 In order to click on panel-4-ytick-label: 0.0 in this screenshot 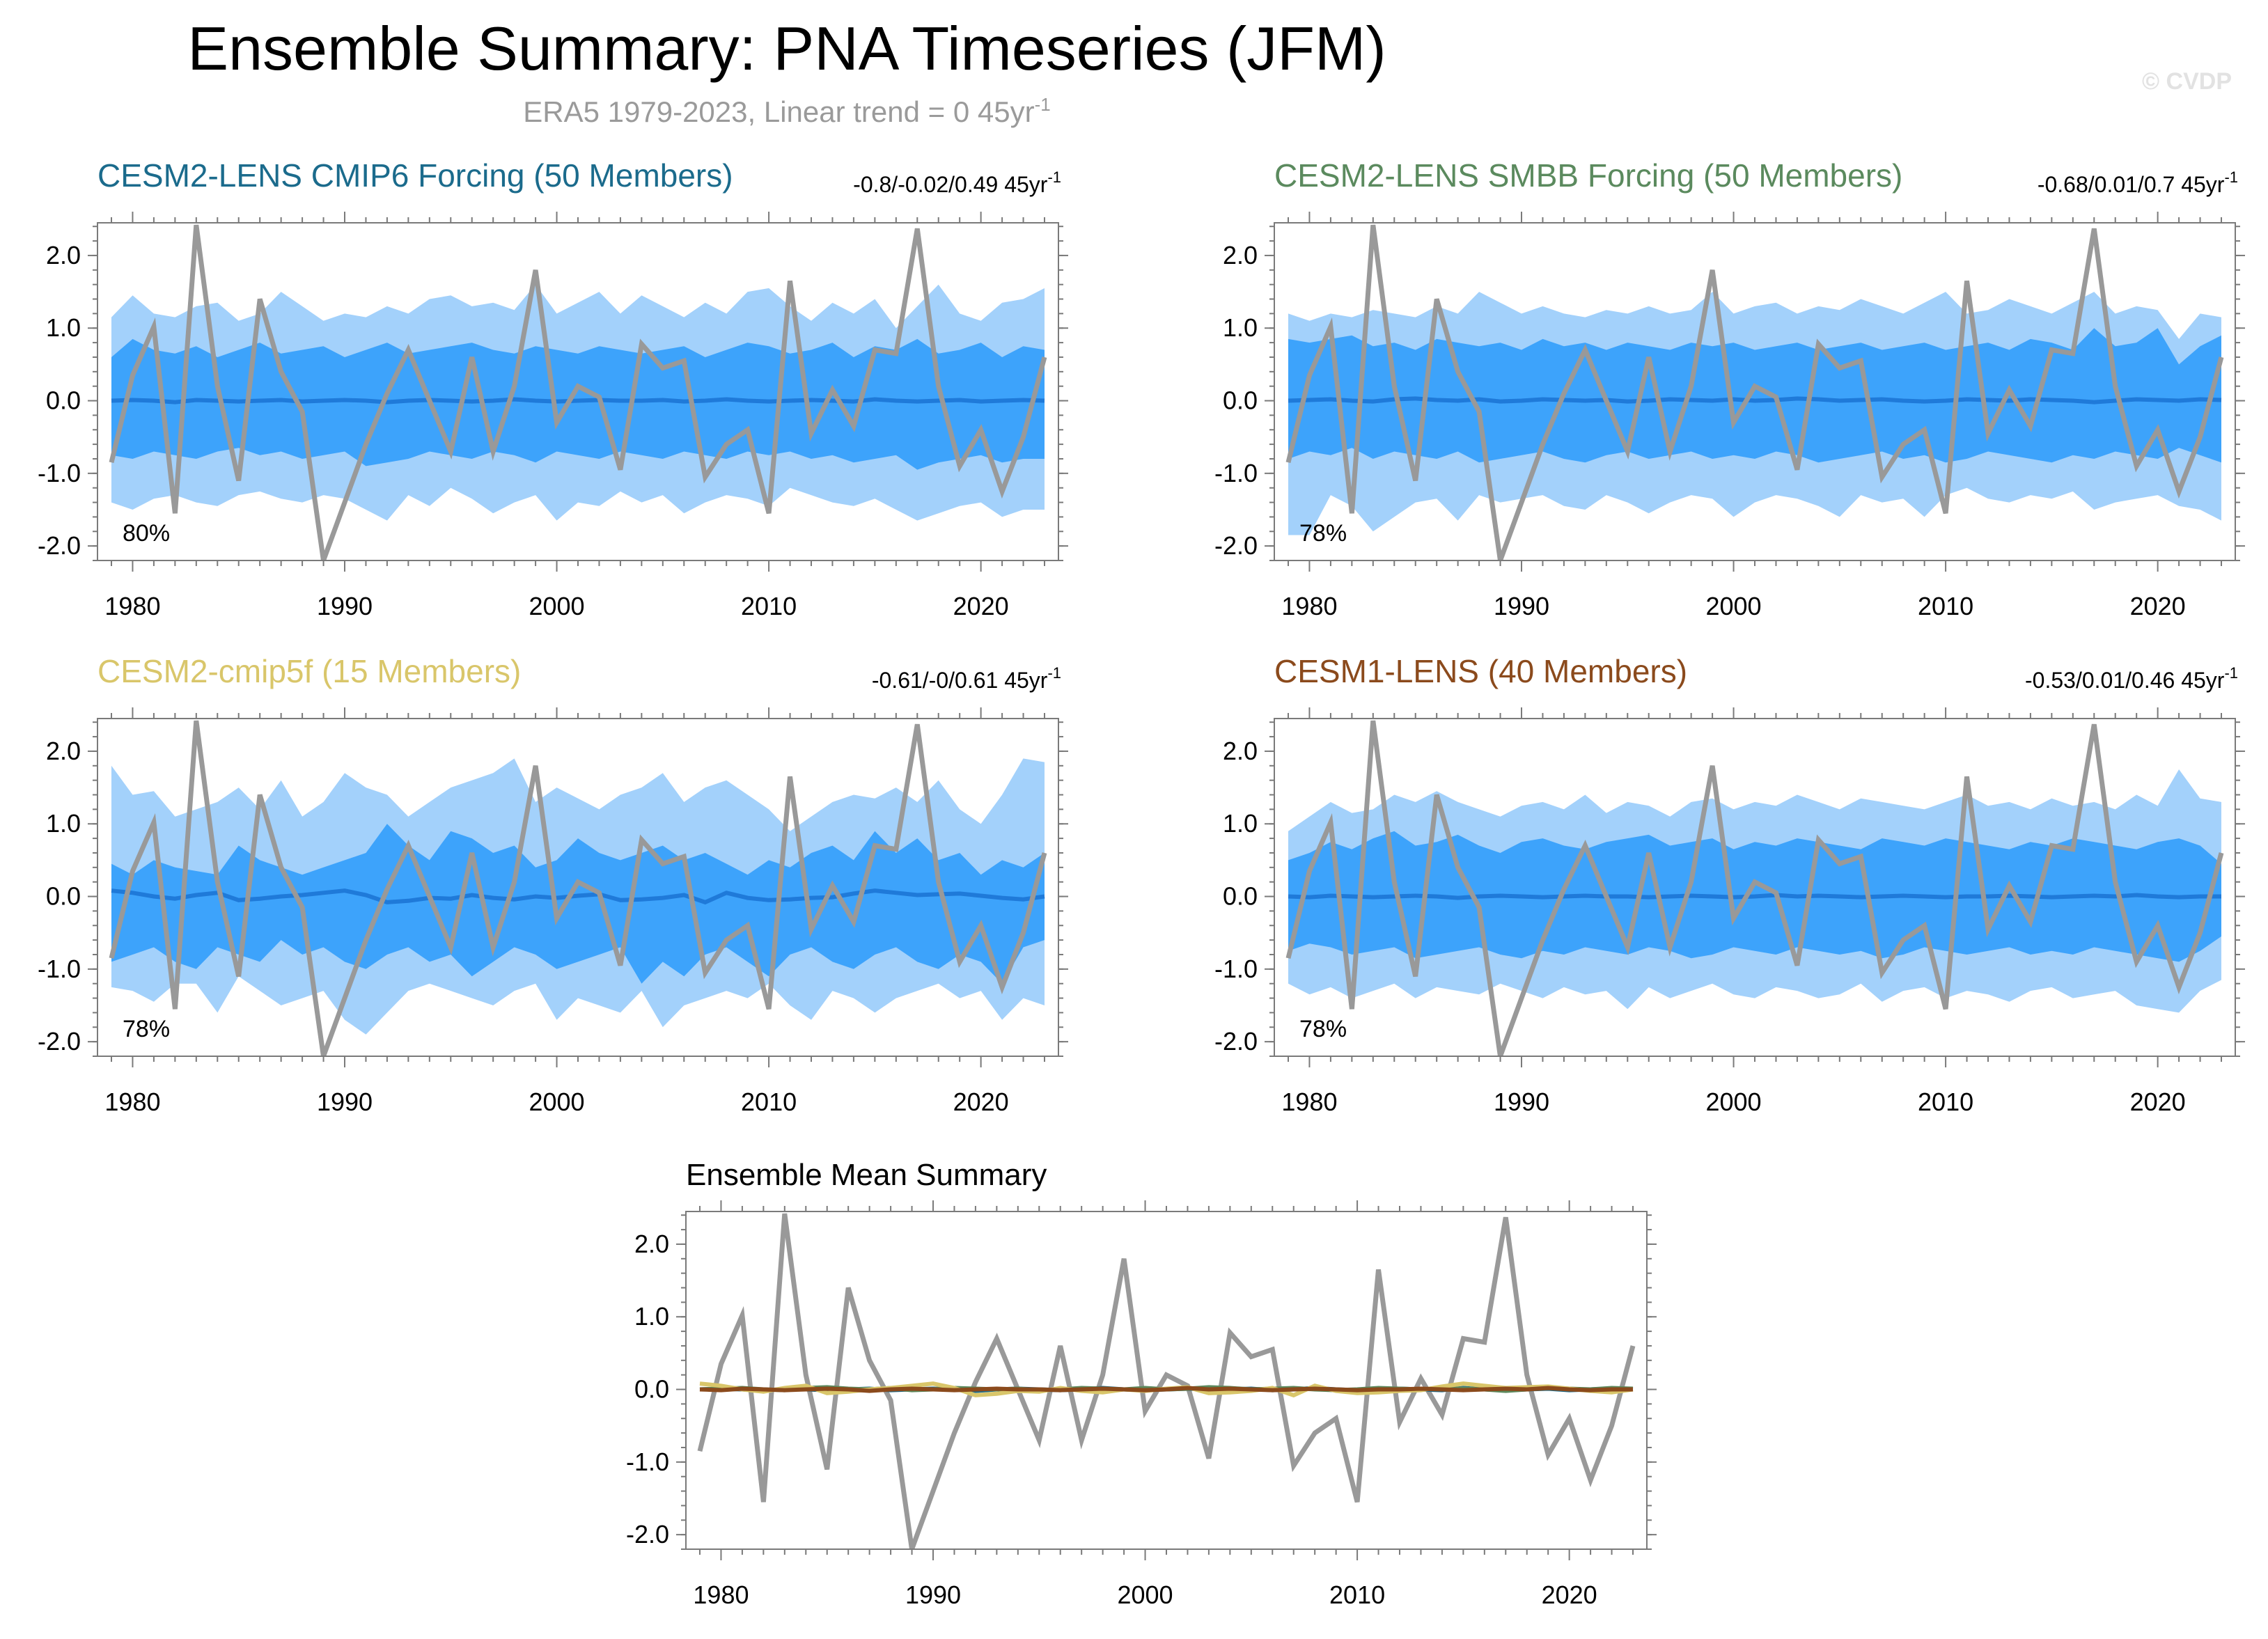, I will do `click(1240, 896)`.